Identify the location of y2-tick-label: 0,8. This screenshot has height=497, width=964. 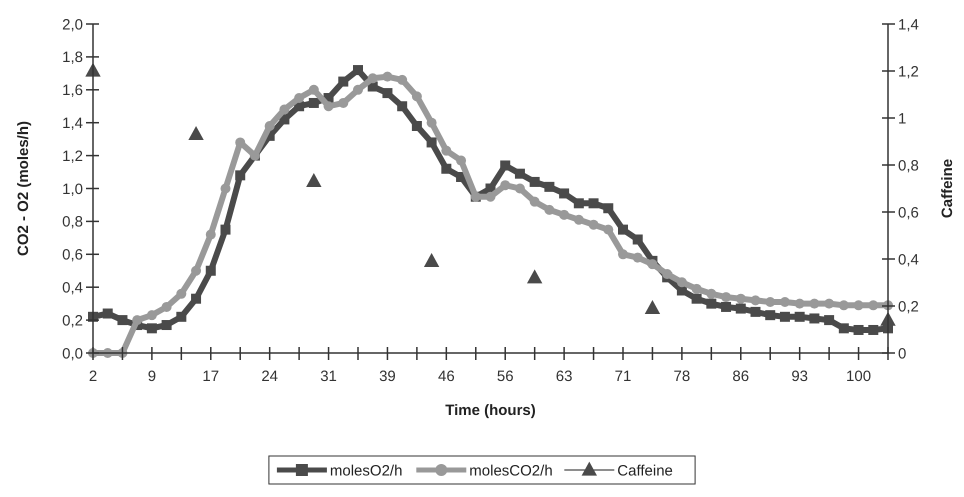
(908, 165).